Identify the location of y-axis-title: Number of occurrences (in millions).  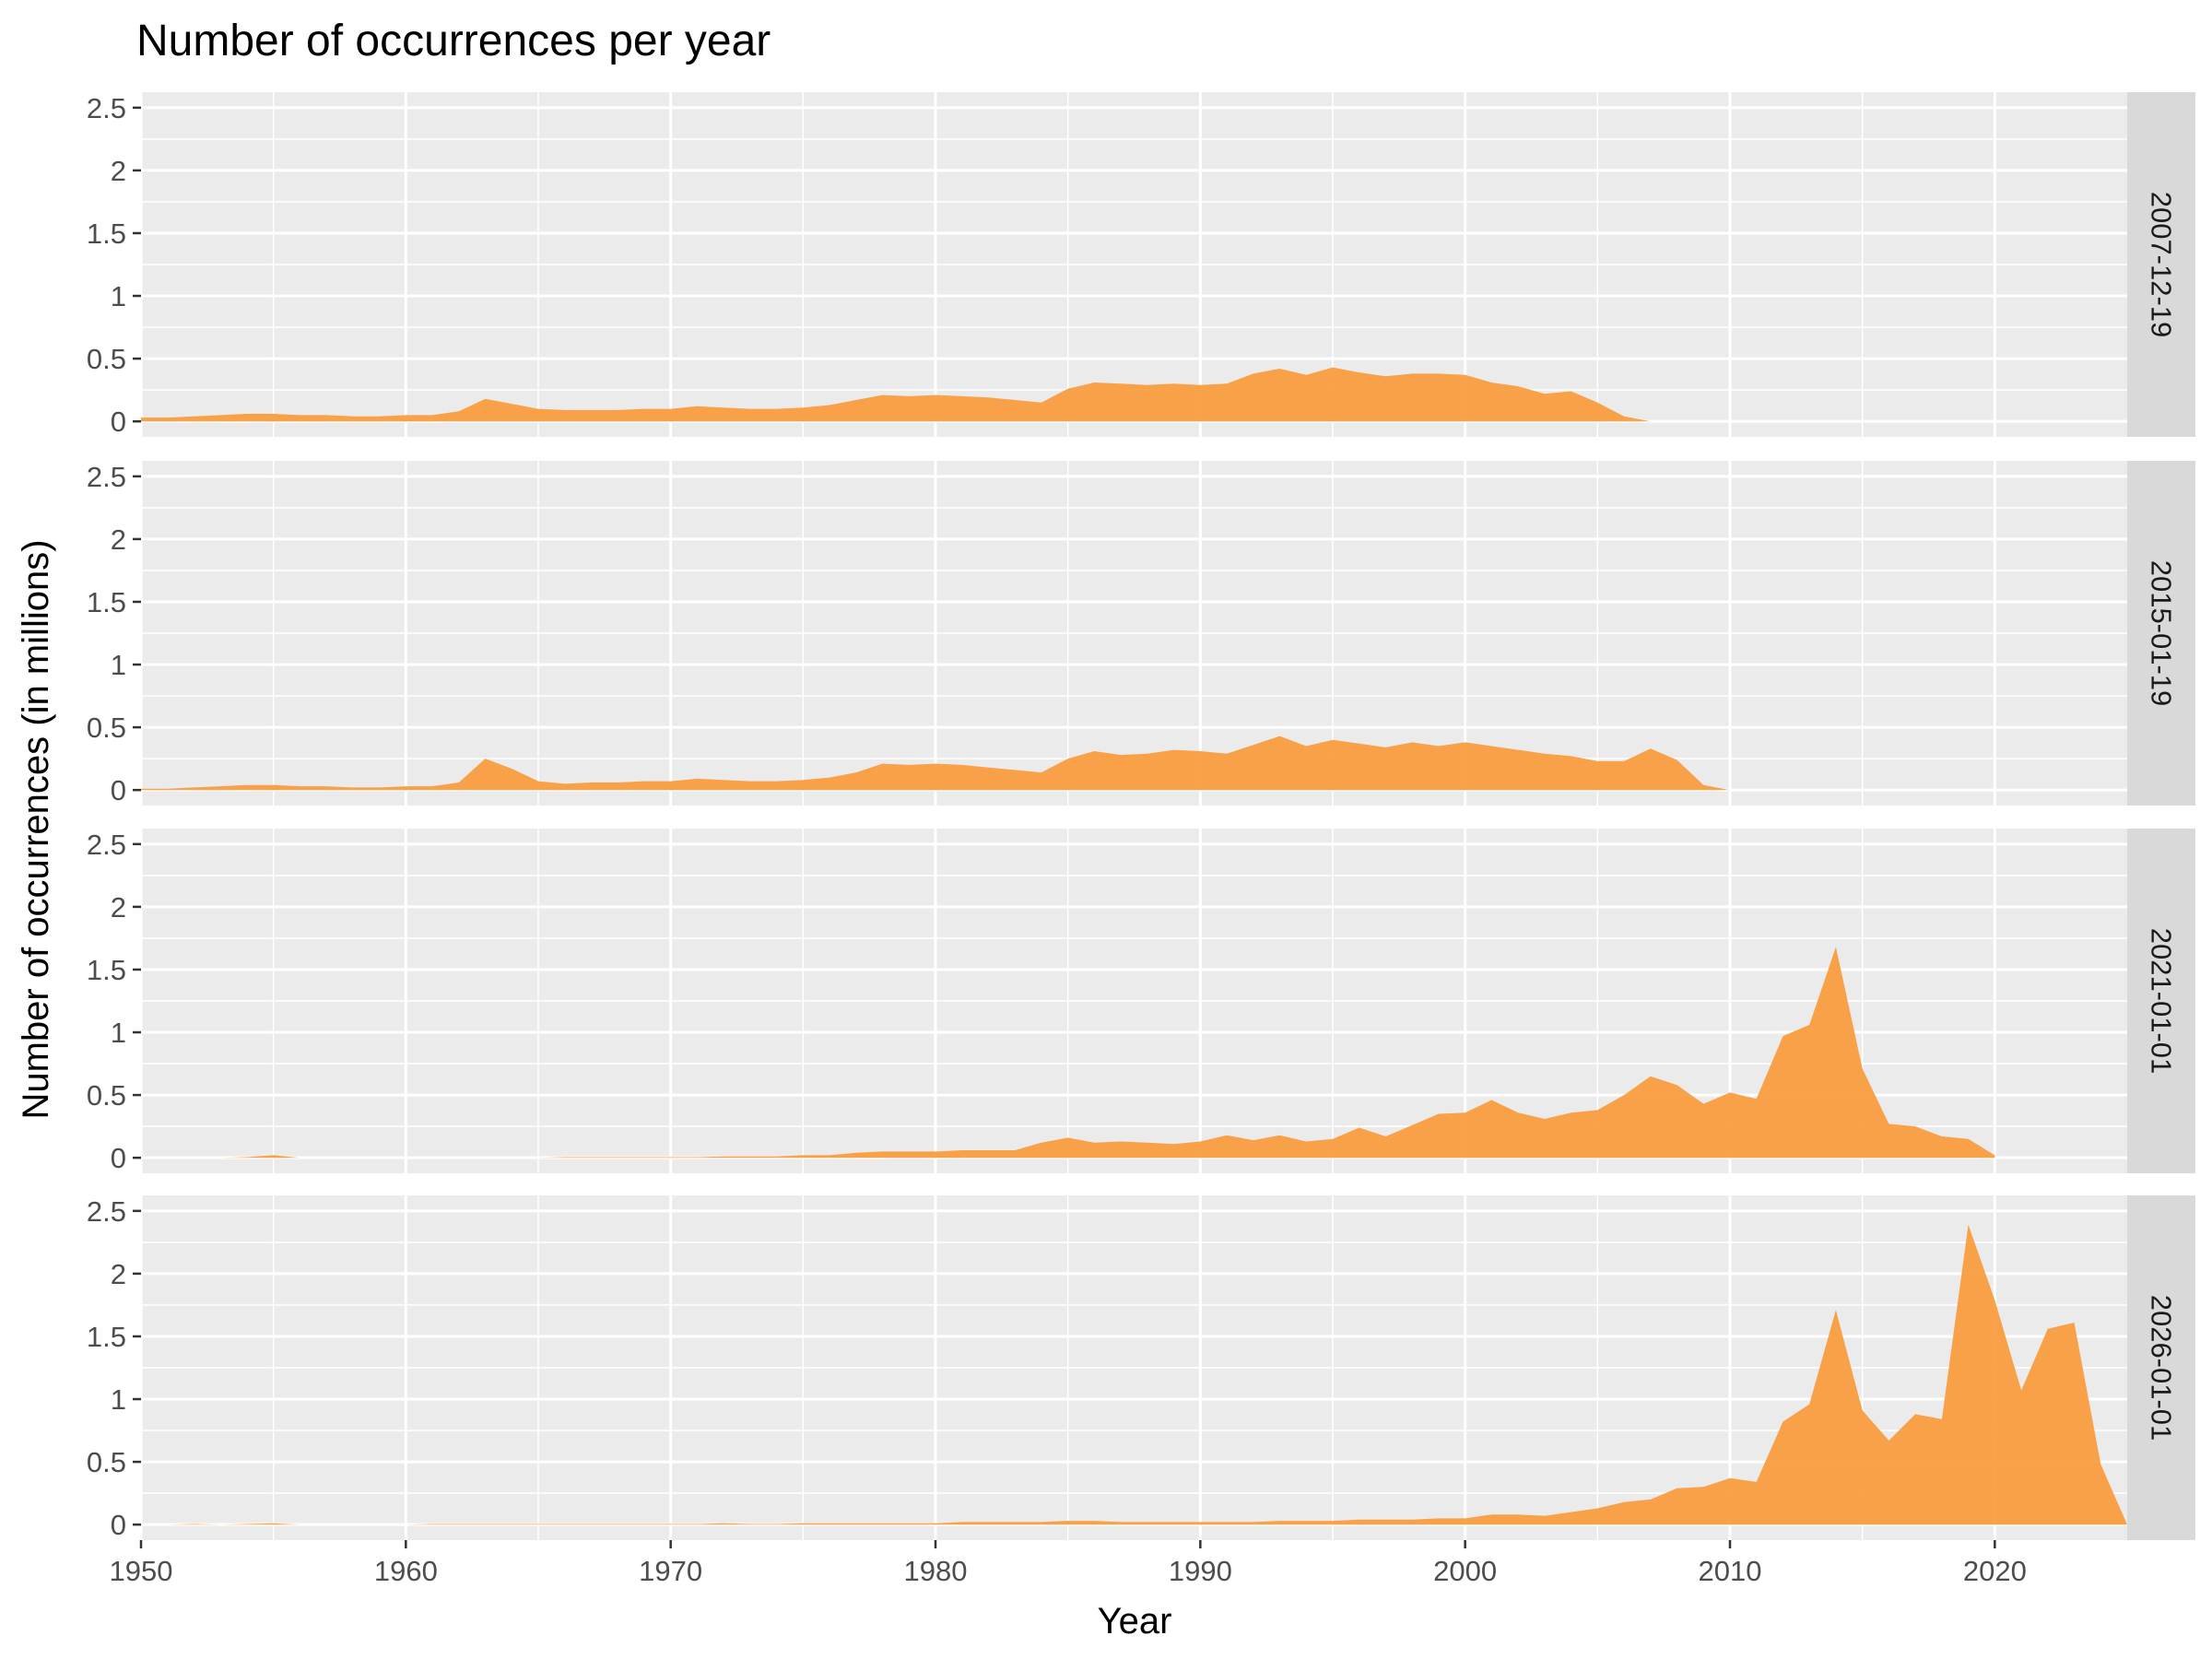
(36, 829).